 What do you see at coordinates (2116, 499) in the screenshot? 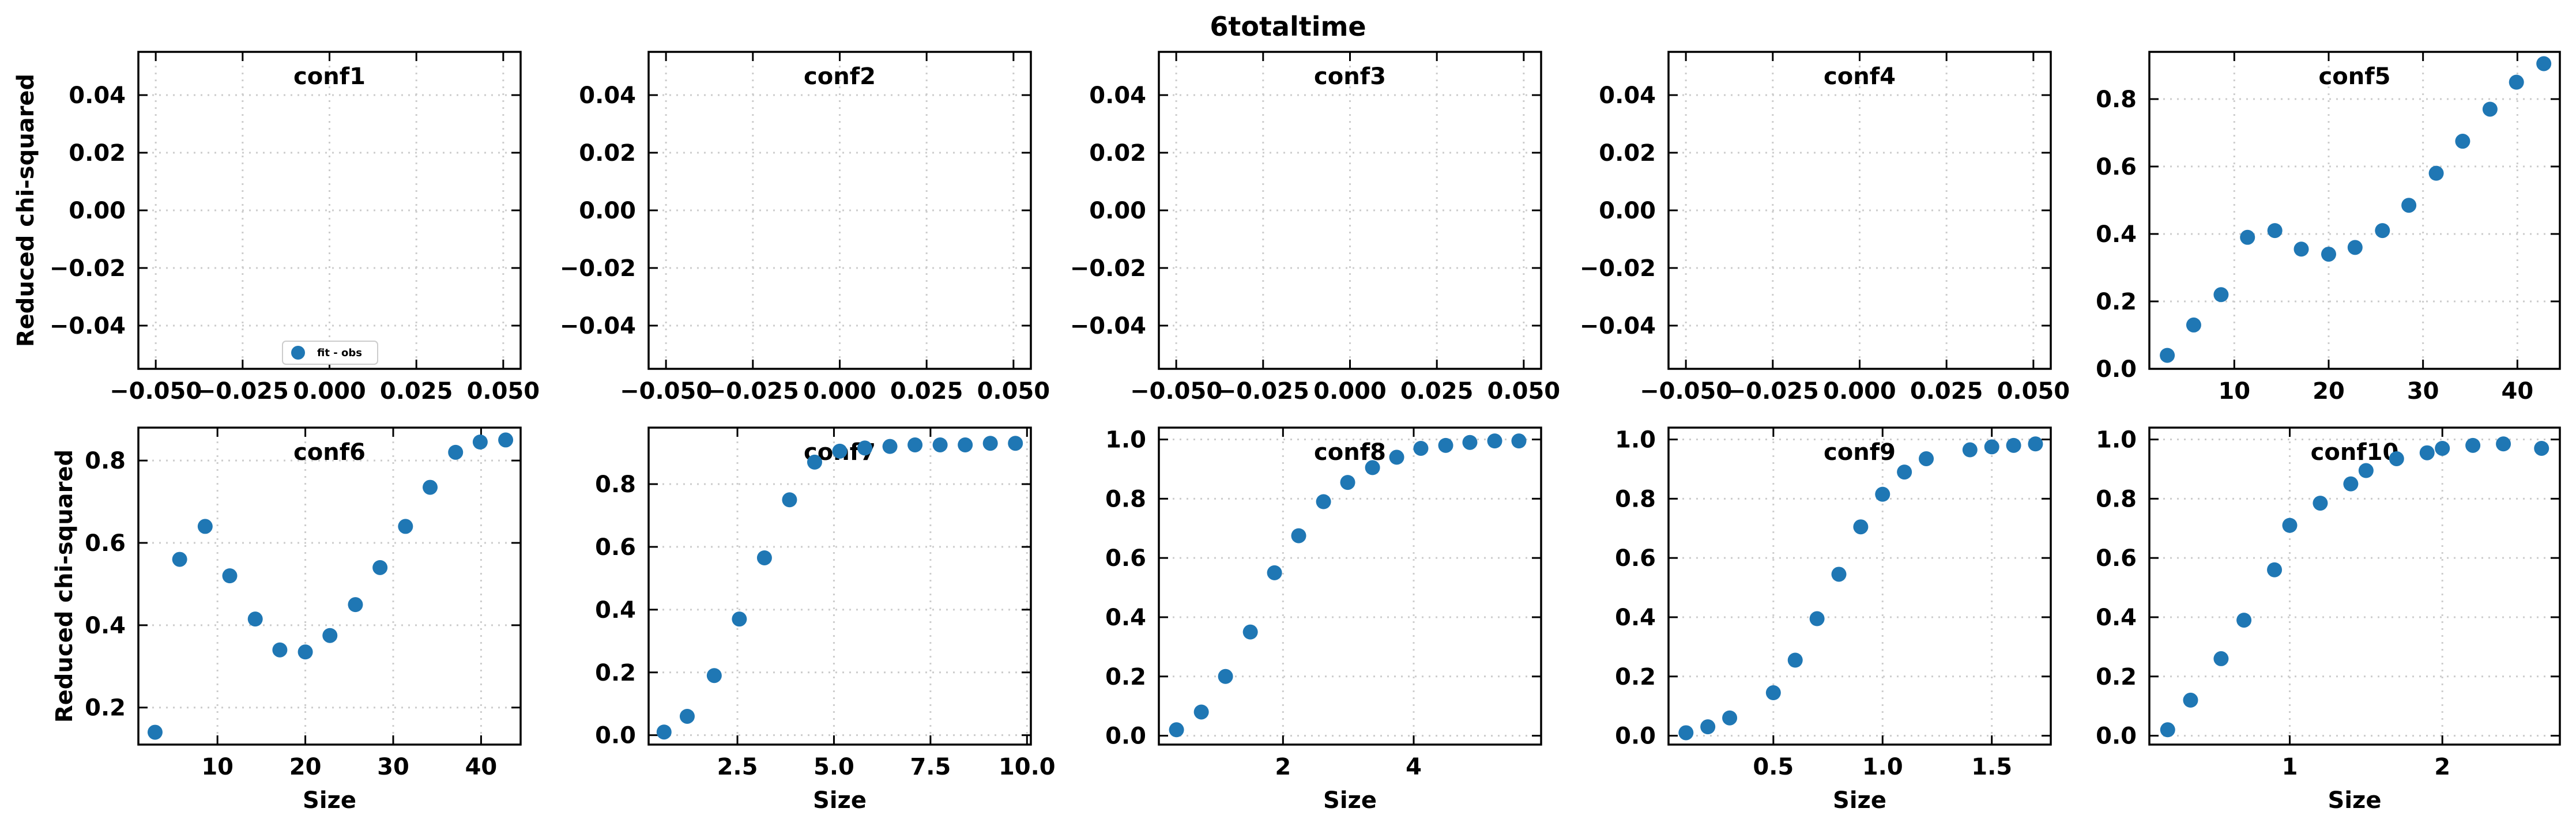
I see `y-tick-label: 0.8` at bounding box center [2116, 499].